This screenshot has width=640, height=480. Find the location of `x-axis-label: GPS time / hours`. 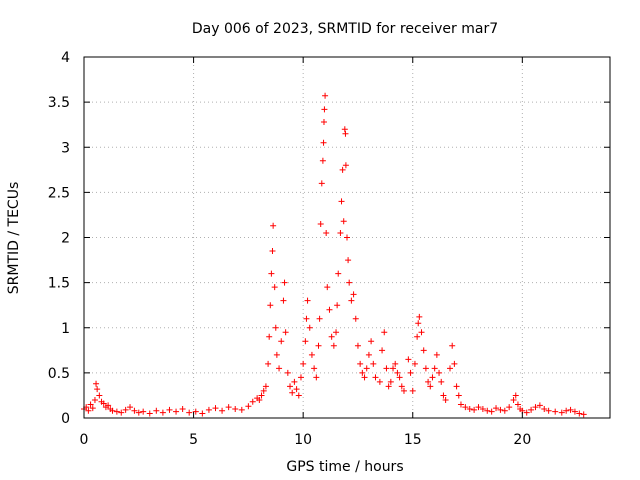

x-axis-label: GPS time / hours is located at coordinates (344, 467).